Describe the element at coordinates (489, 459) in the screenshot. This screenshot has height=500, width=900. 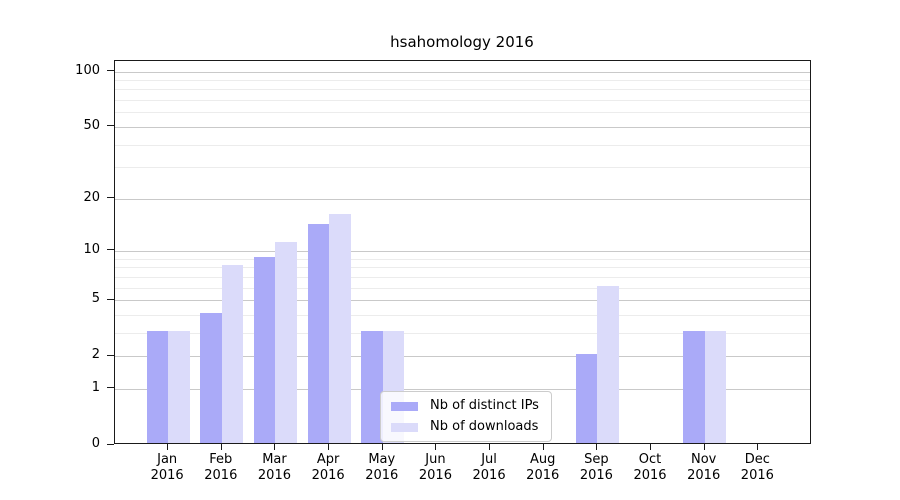
I see `x-tick-label-month-jul: Jul` at that location.